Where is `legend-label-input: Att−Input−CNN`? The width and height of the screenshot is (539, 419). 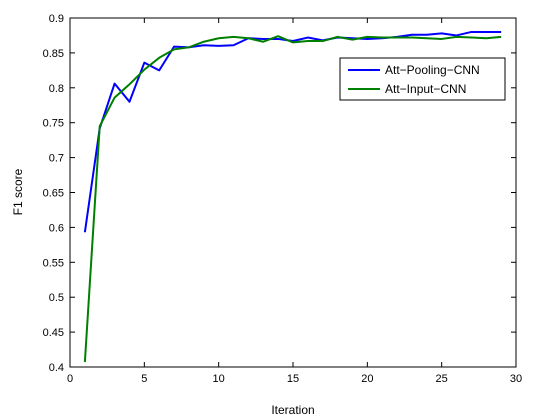
legend-label-input: Att−Input−CNN is located at coordinates (425, 89).